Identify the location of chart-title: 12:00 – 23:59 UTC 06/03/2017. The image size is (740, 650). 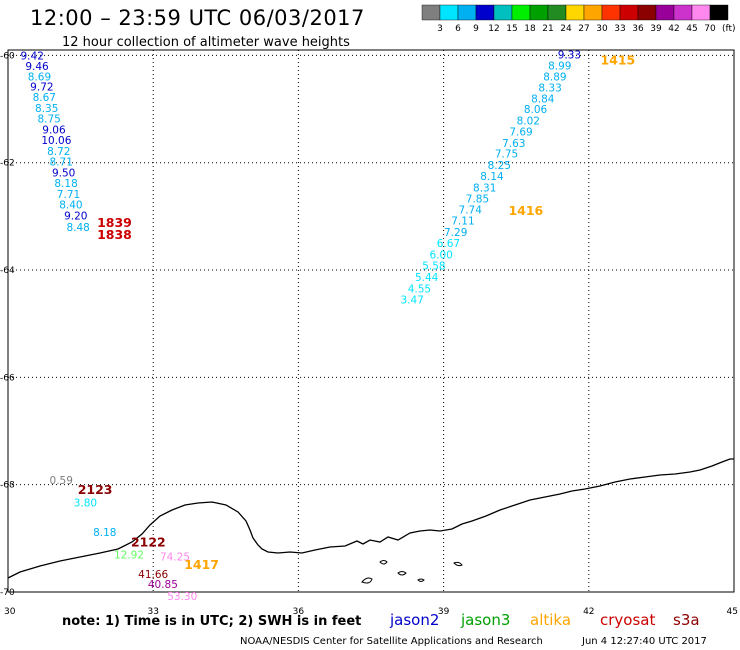
(197, 18).